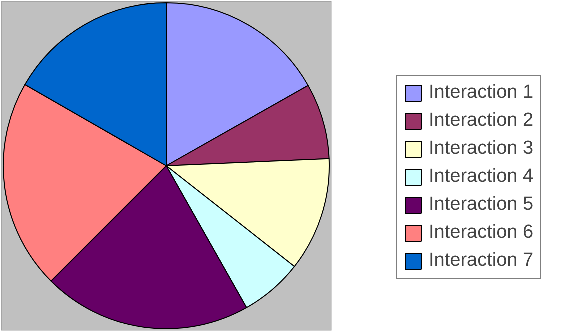  What do you see at coordinates (481, 233) in the screenshot?
I see `legend-label: Interaction 6` at bounding box center [481, 233].